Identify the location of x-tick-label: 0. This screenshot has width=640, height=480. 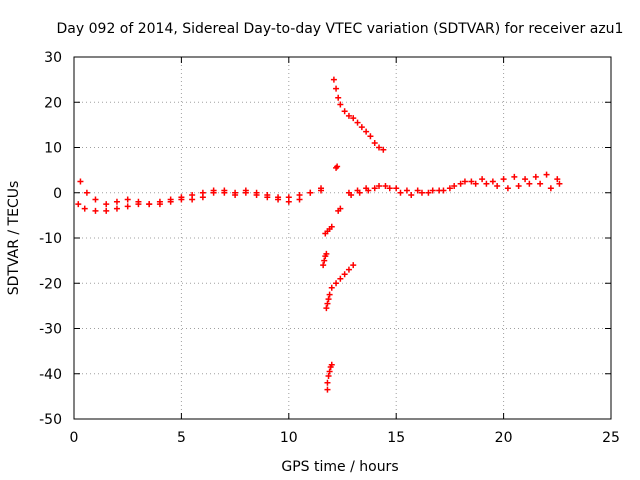
(74, 438).